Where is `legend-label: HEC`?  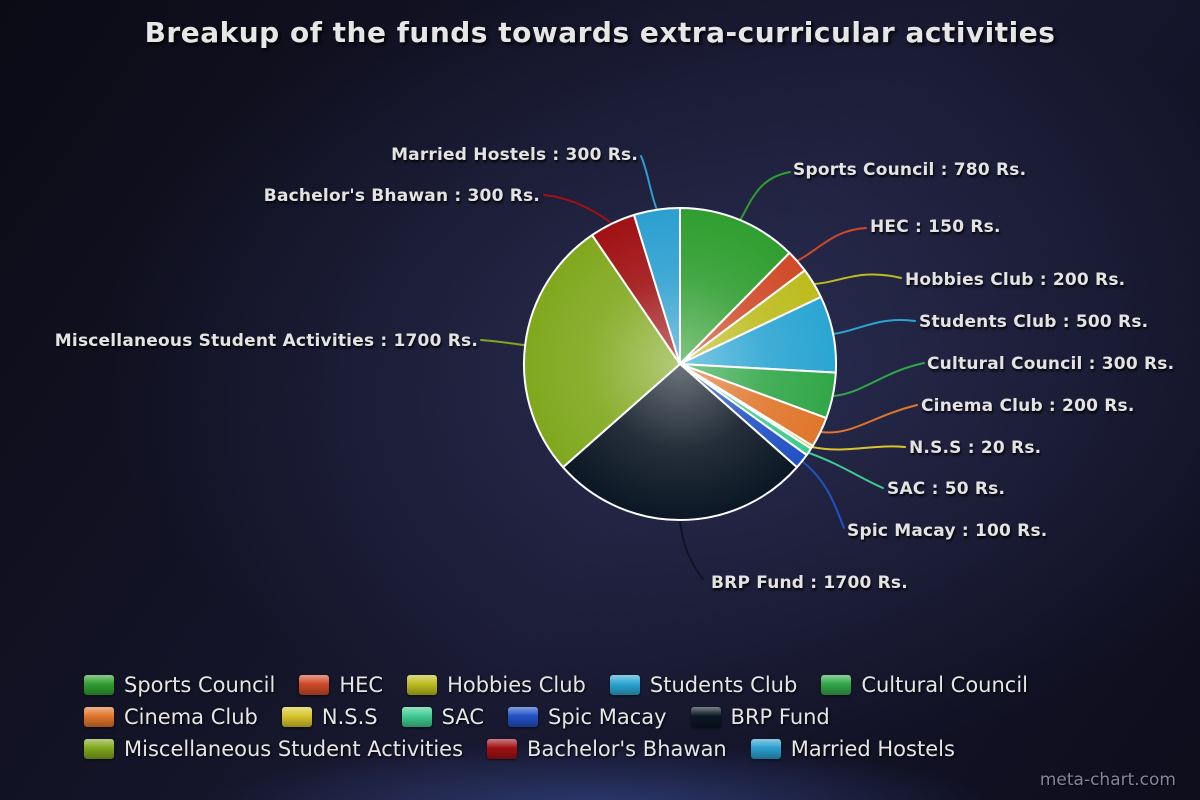 legend-label: HEC is located at coordinates (361, 685).